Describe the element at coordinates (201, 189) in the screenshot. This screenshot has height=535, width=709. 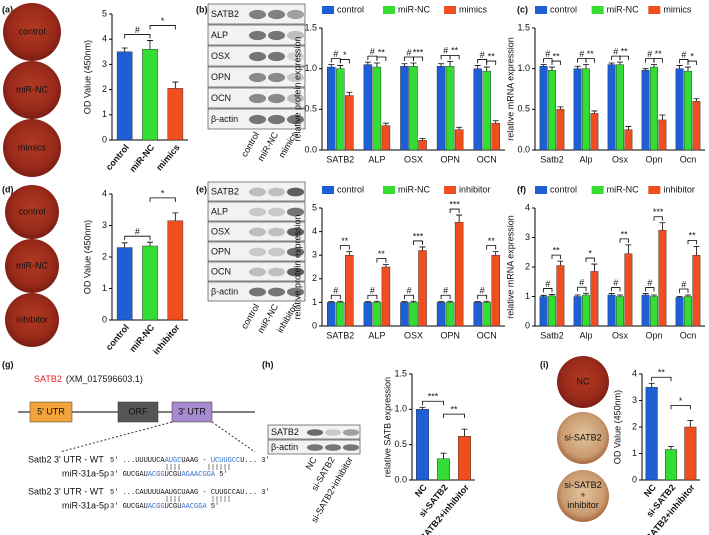
I see `panel-label: (e)` at that location.